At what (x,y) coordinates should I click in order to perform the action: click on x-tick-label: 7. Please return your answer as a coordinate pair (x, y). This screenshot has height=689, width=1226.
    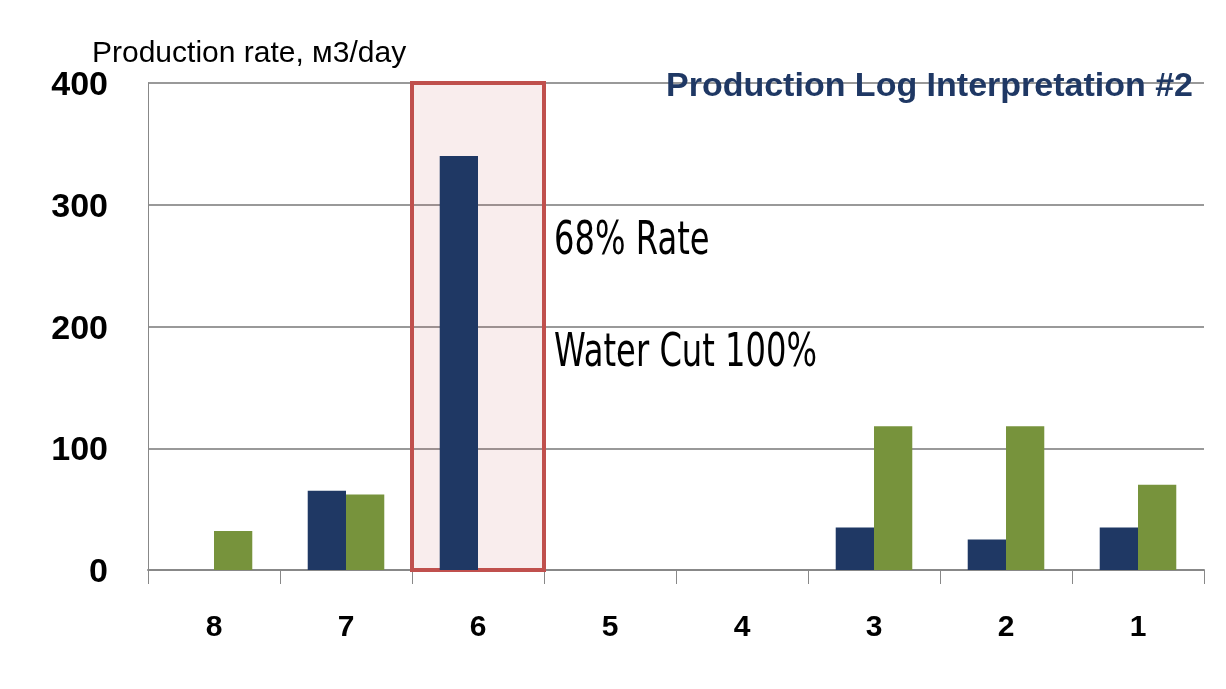
    Looking at the image, I should click on (346, 625).